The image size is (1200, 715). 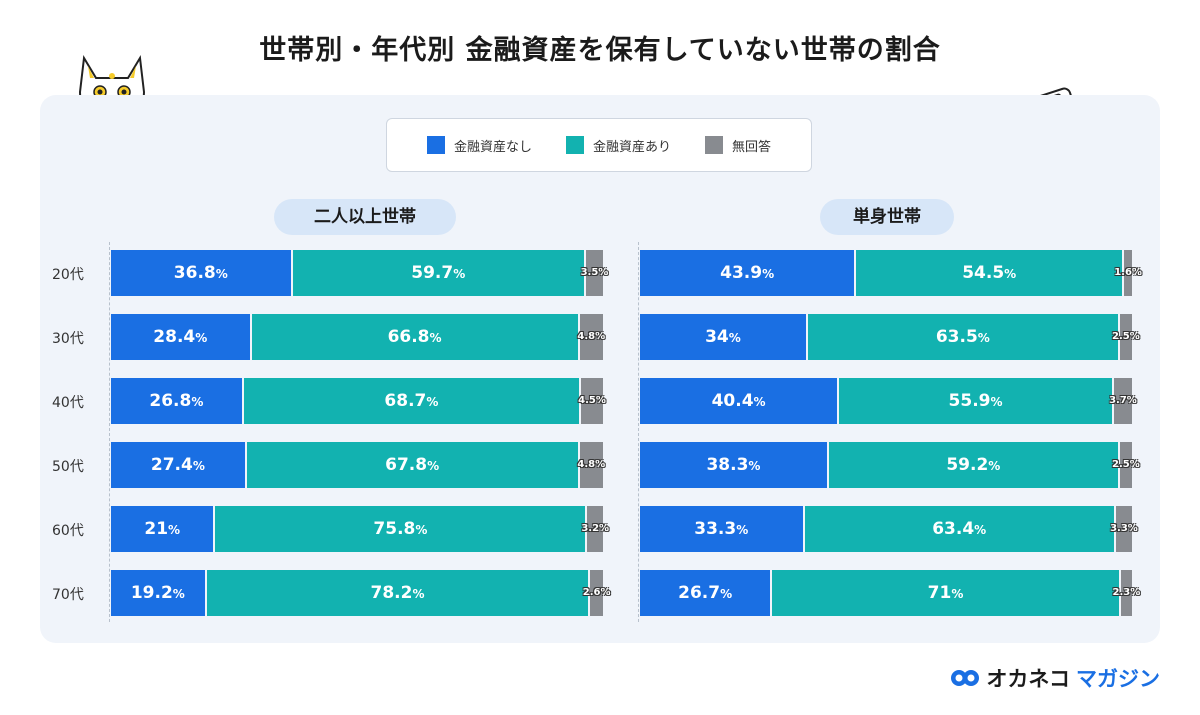 I want to click on bar-value-number: 40.4, so click(x=732, y=401).